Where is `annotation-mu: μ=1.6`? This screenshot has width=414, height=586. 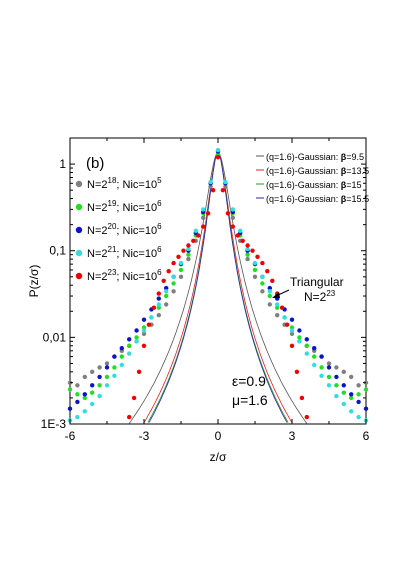
annotation-mu: μ=1.6 is located at coordinates (250, 400).